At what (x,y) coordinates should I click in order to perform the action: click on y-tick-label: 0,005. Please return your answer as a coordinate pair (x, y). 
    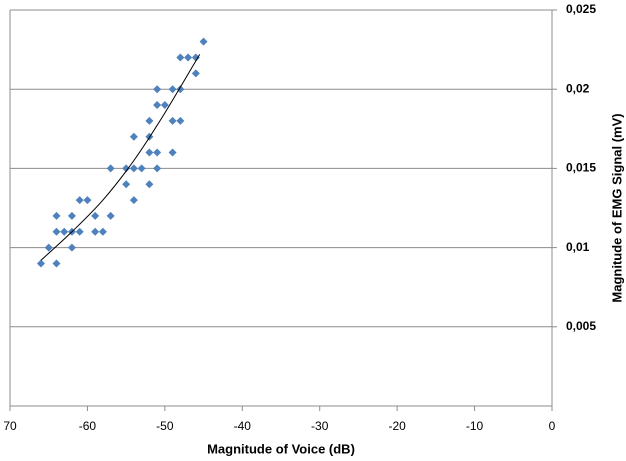
    Looking at the image, I should click on (581, 326).